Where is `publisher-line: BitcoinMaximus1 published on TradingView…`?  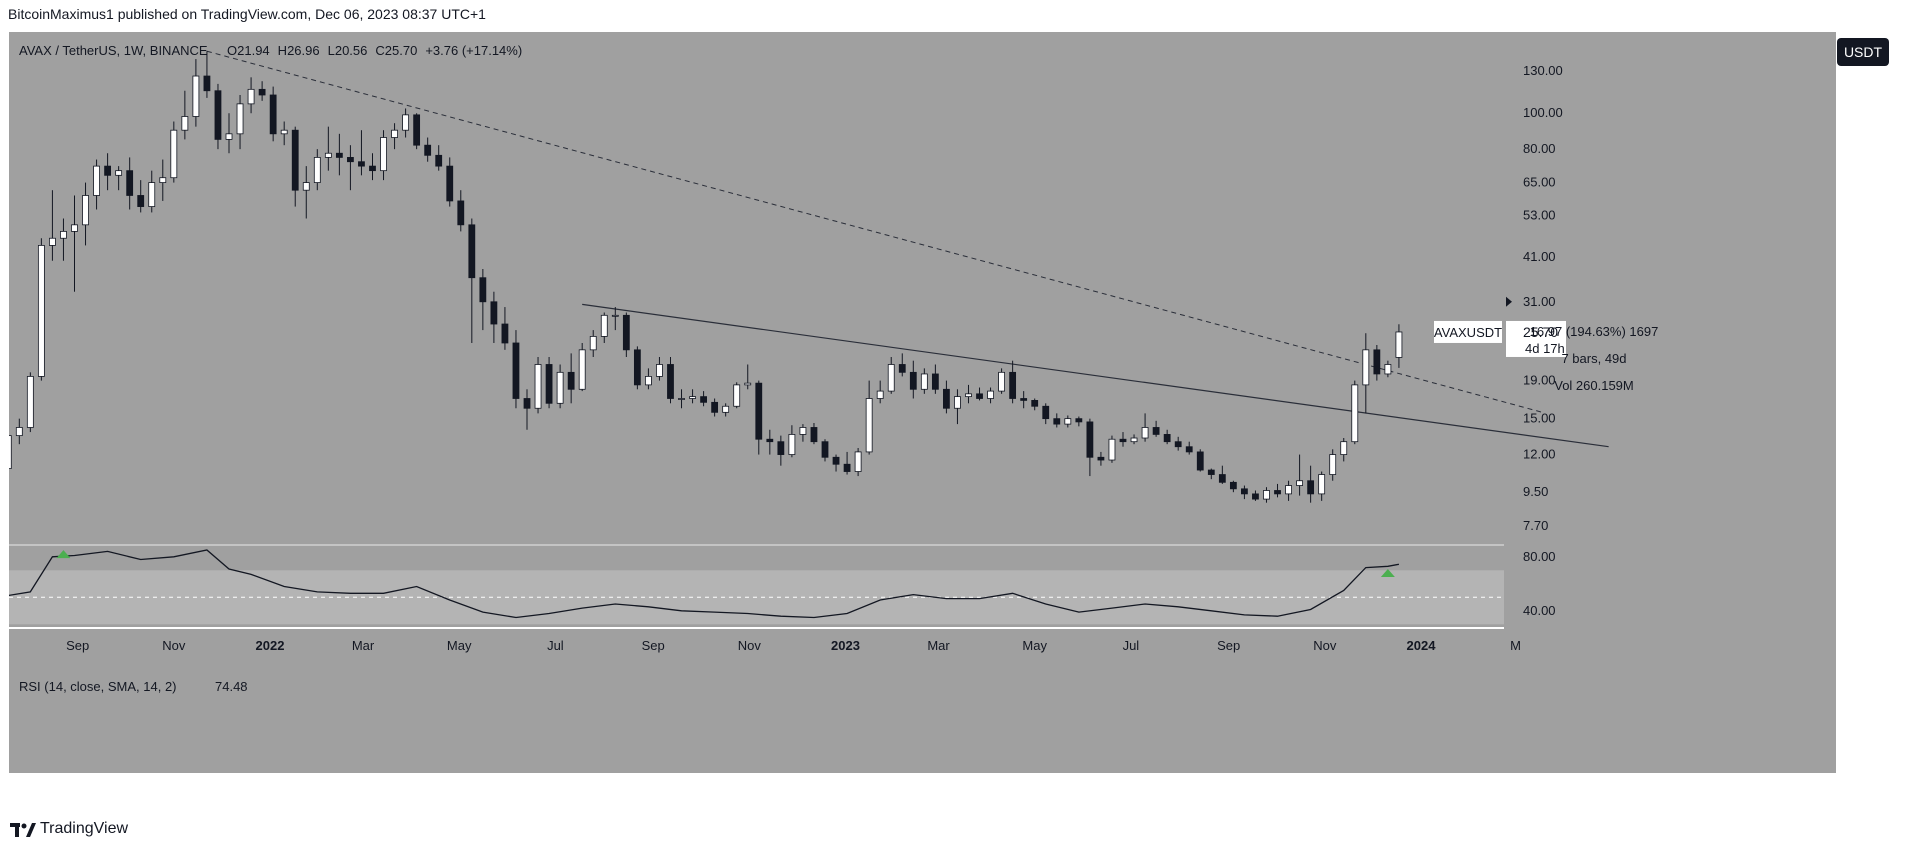 publisher-line: BitcoinMaximus1 published on TradingView… is located at coordinates (247, 14).